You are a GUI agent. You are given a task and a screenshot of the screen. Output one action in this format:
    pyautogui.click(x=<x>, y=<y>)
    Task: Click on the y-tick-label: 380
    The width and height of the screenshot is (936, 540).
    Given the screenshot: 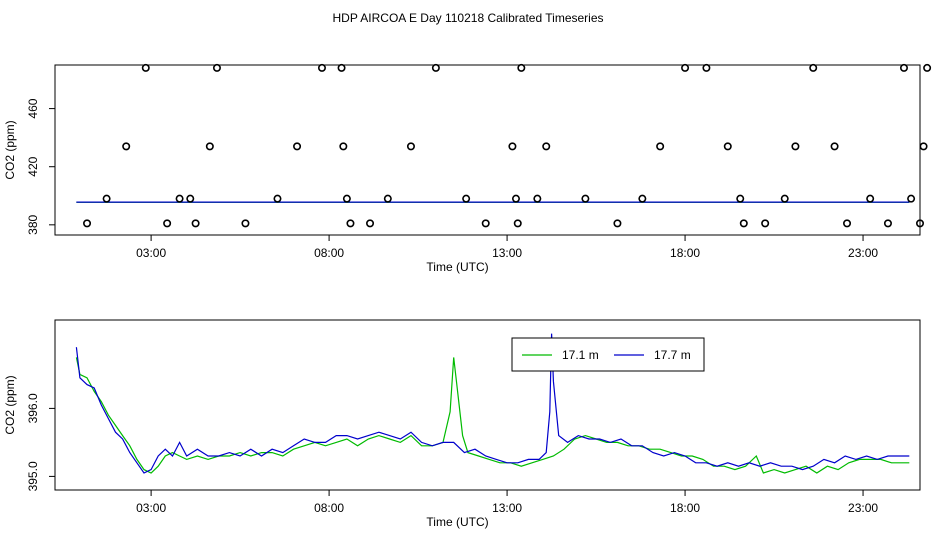 What is the action you would take?
    pyautogui.click(x=33, y=224)
    